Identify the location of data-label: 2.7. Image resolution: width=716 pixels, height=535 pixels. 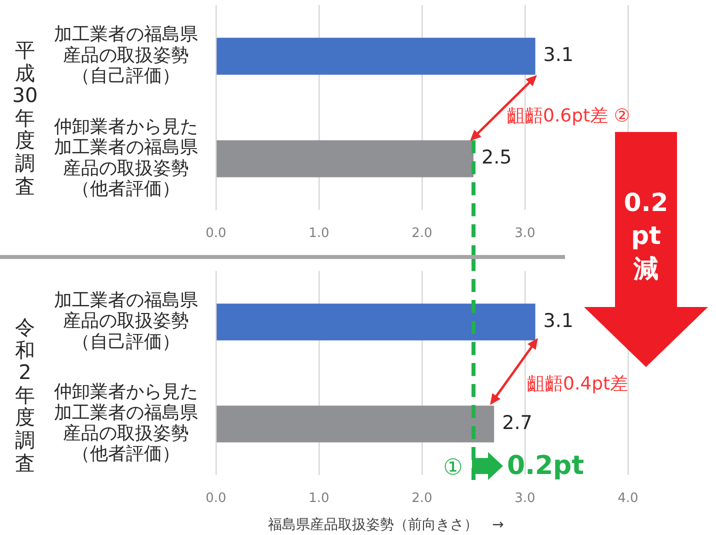
(517, 423).